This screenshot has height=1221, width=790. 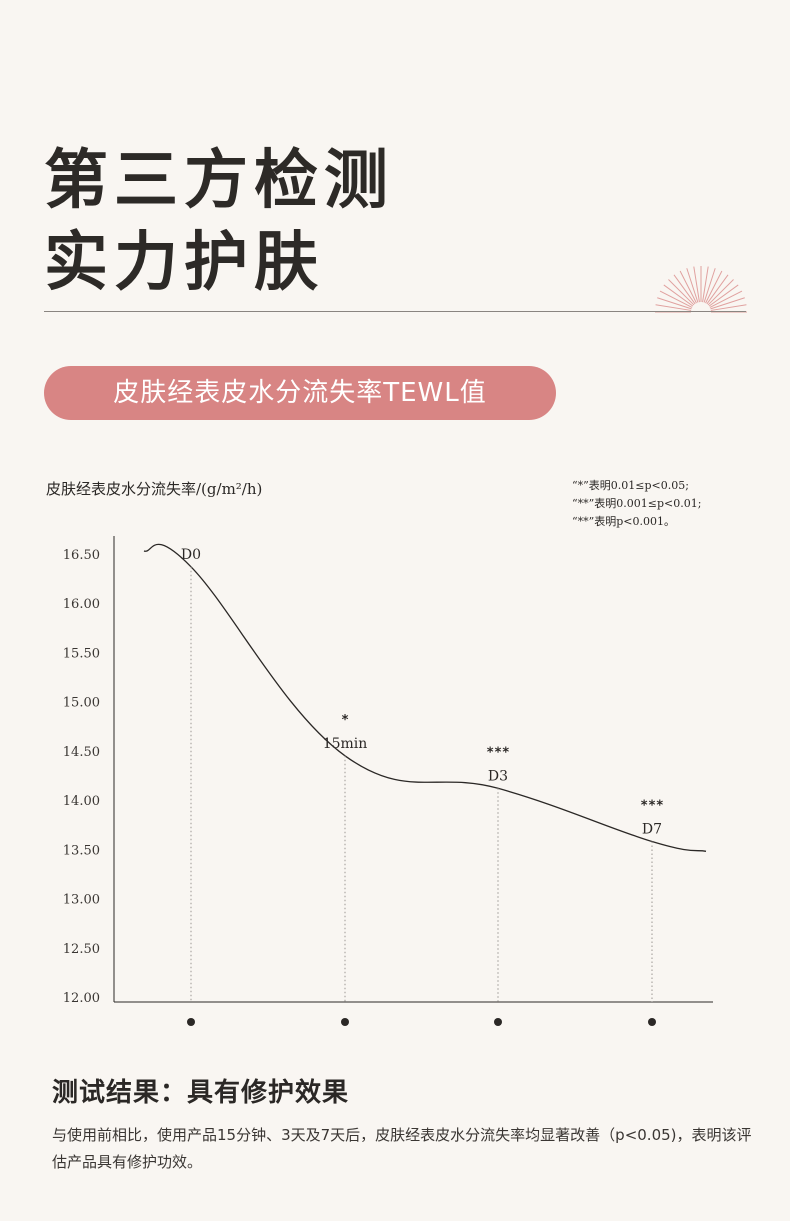 I want to click on page-title: 第三方检测 实力护肤, so click(x=219, y=222).